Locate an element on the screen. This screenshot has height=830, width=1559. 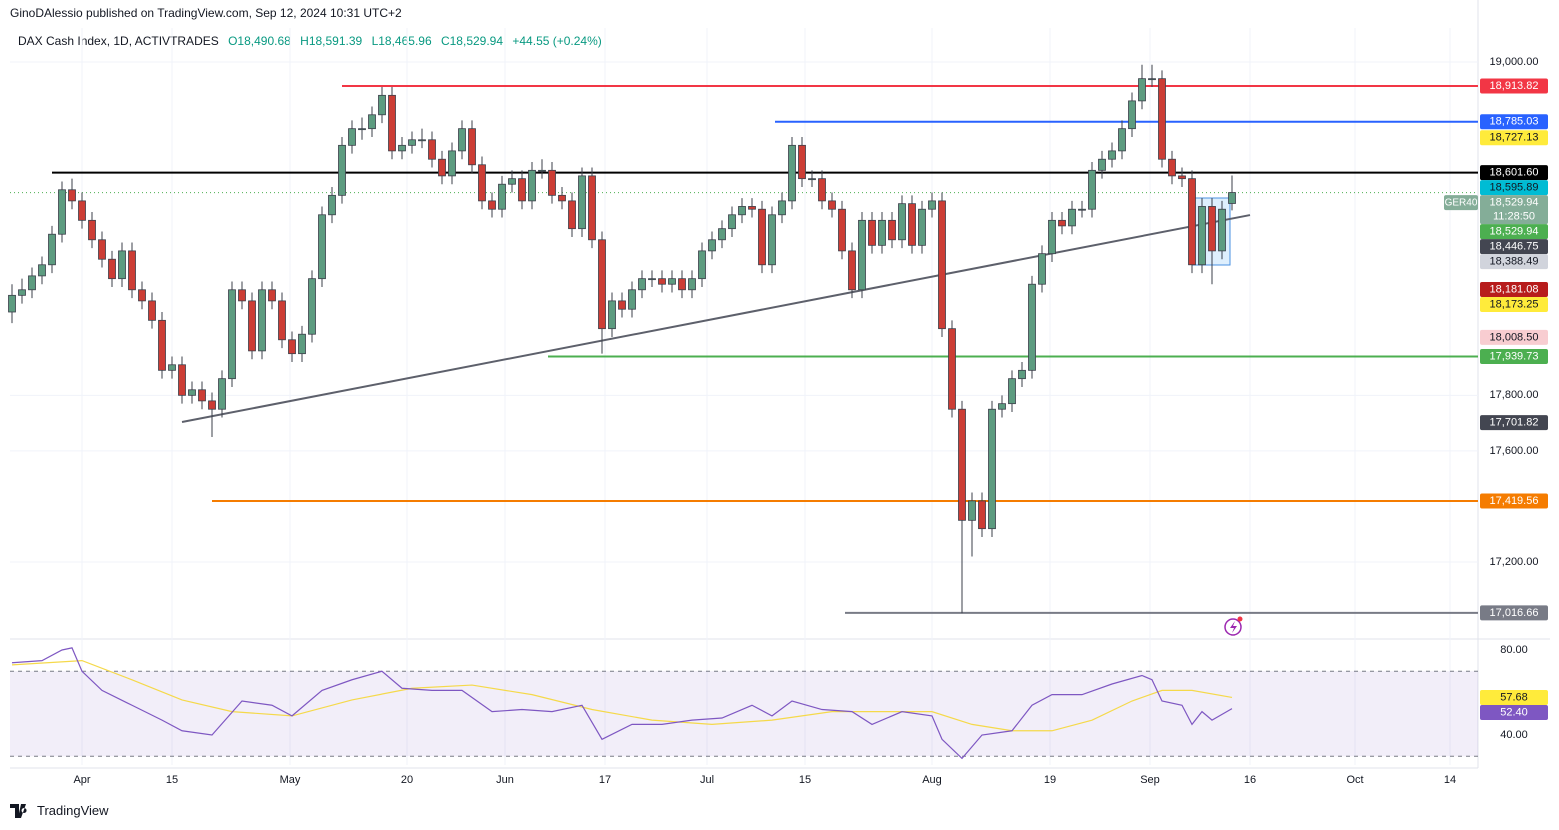
price-tag-label: 18,727.13 is located at coordinates (1514, 138).